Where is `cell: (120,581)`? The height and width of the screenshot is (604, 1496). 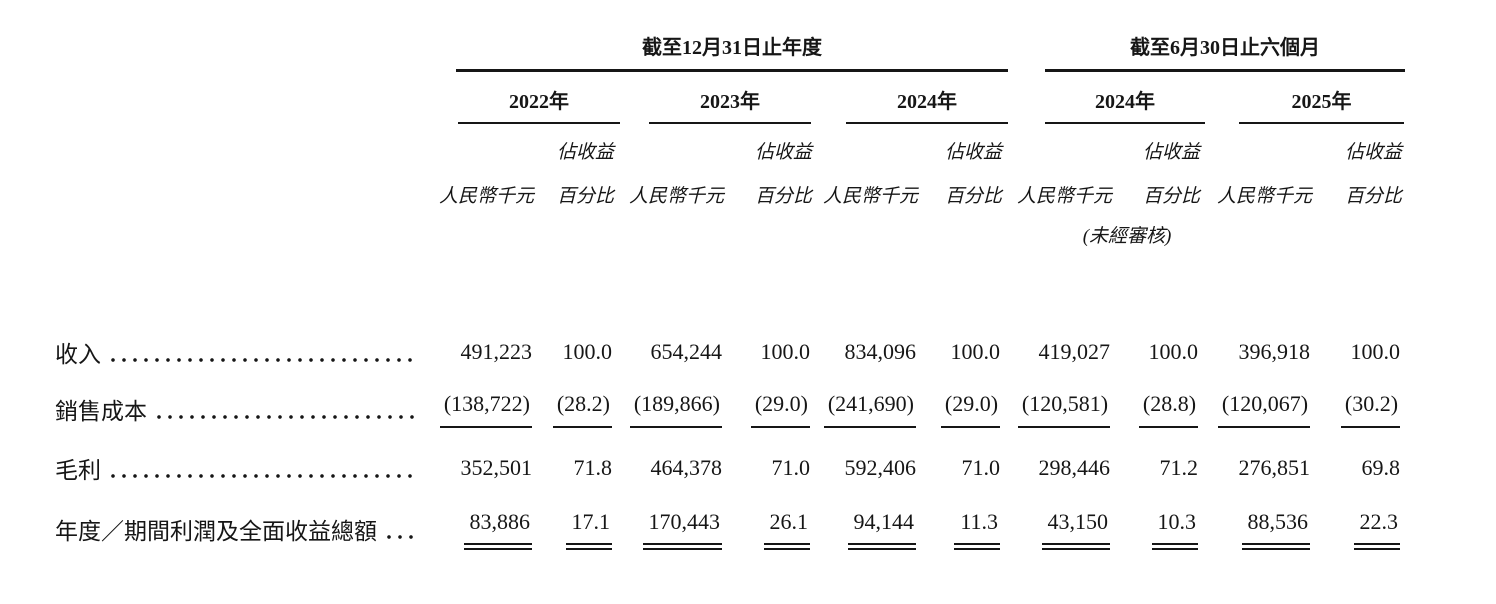 cell: (120,581) is located at coordinates (1063, 409).